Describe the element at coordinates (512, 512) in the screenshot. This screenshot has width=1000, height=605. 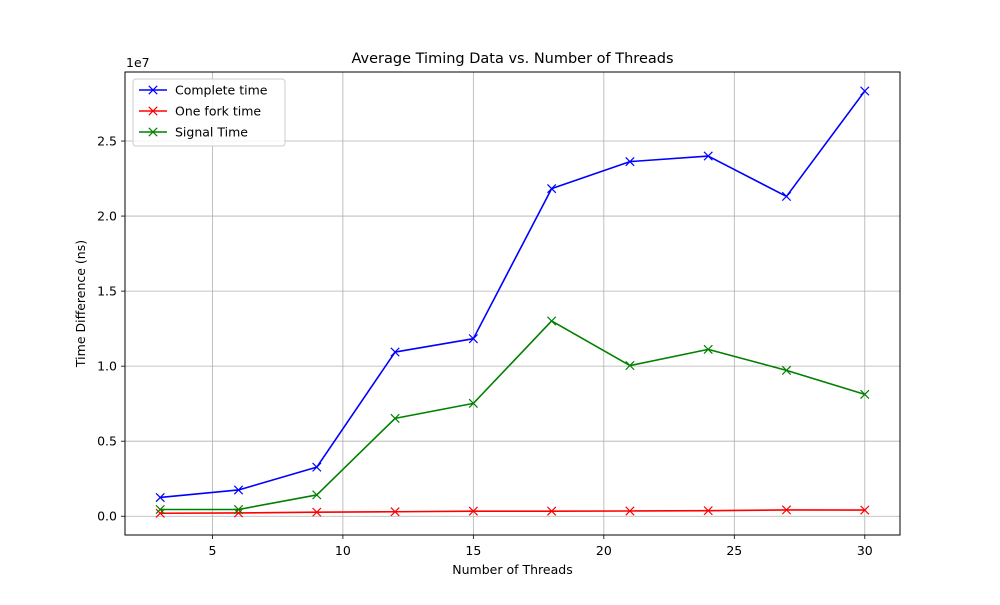
I see `series-line-one-fork-time` at that location.